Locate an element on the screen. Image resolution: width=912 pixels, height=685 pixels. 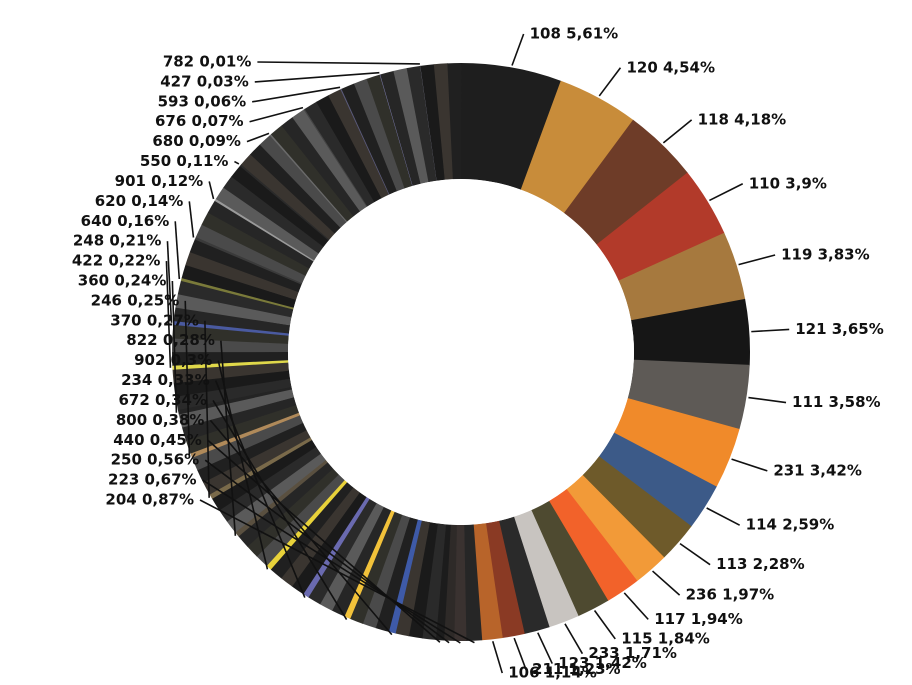
label-211: 211 1,23% is located at coordinates (576, 669).